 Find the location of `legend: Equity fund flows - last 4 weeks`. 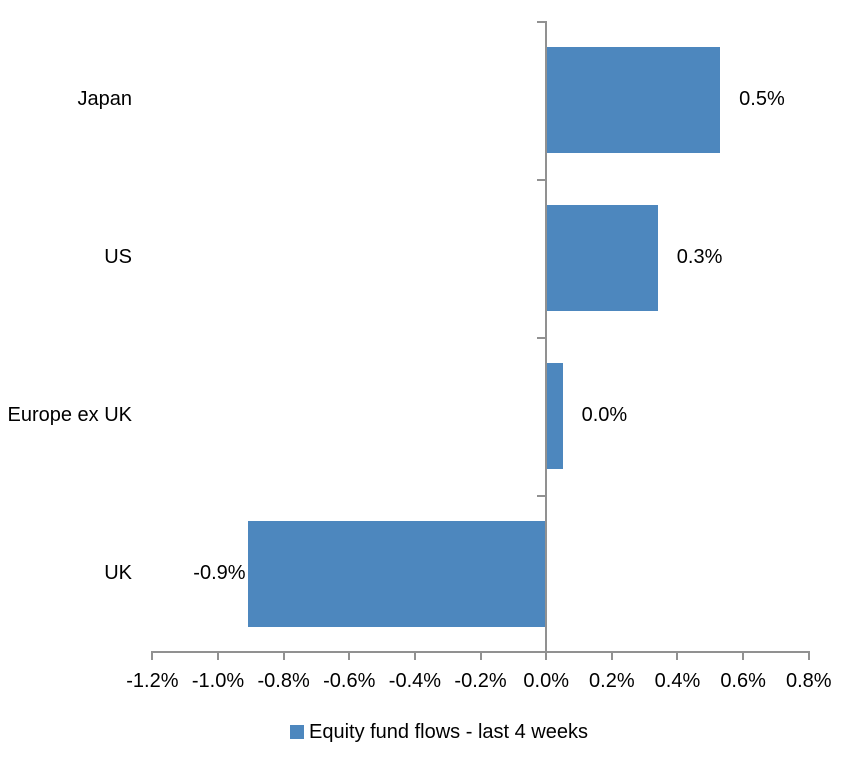

legend: Equity fund flows - last 4 weeks is located at coordinates (426, 732).